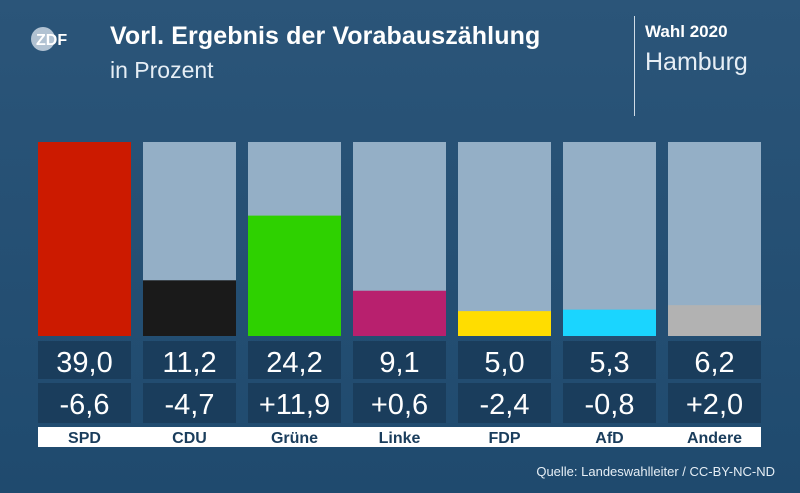 The width and height of the screenshot is (800, 493). Describe the element at coordinates (504, 239) in the screenshot. I see `bar-track-fdp` at that location.